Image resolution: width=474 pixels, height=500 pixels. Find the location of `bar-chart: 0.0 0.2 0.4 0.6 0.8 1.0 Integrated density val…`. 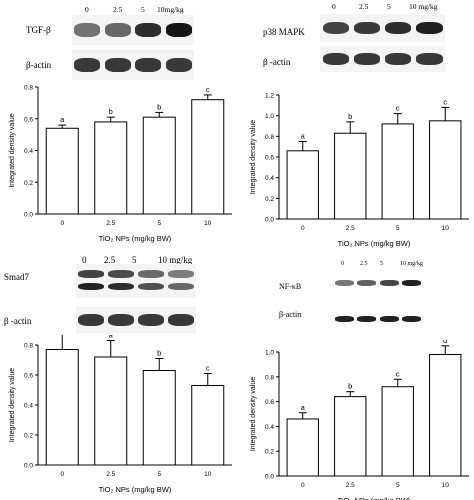

bar-chart: 0.0 0.2 0.4 0.6 0.8 1.0 Integrated density val… is located at coordinates (359, 420).